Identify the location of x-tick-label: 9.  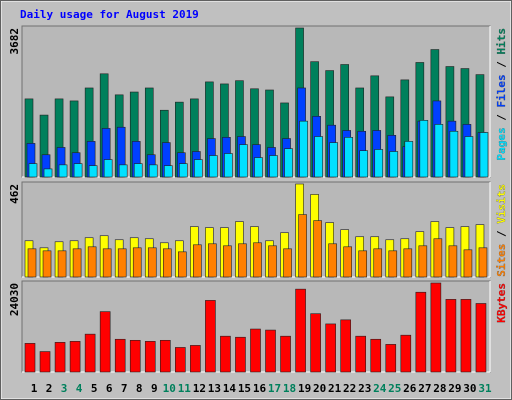
(154, 388).